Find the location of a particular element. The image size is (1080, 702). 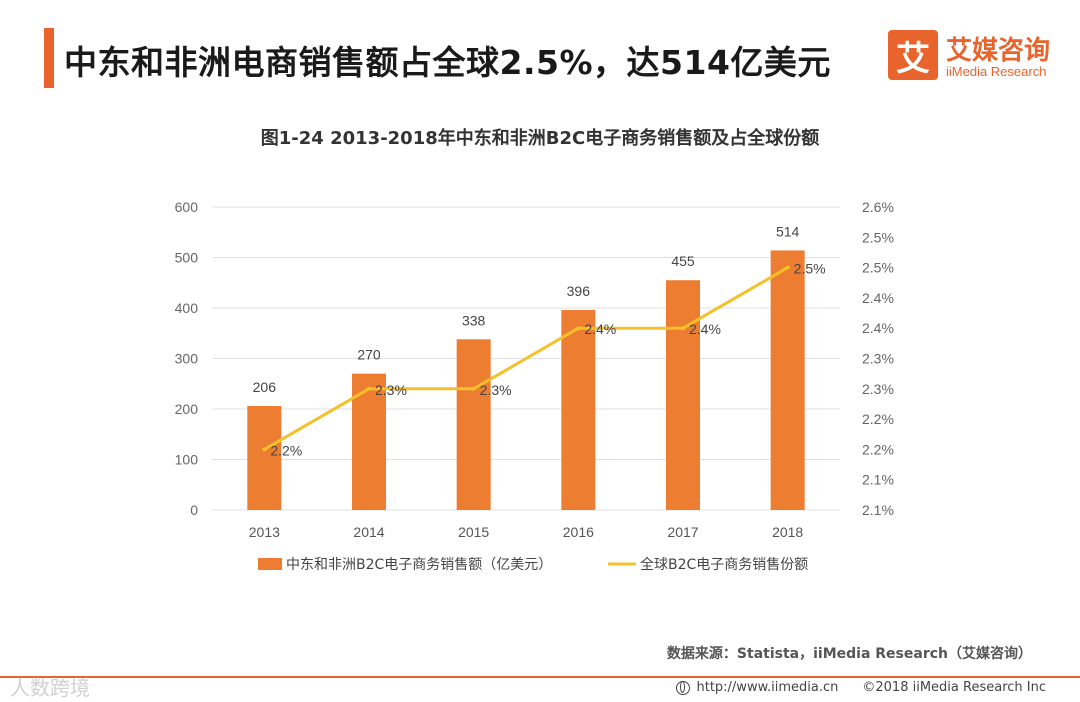

y-left-tick-label: 300 is located at coordinates (187, 359).